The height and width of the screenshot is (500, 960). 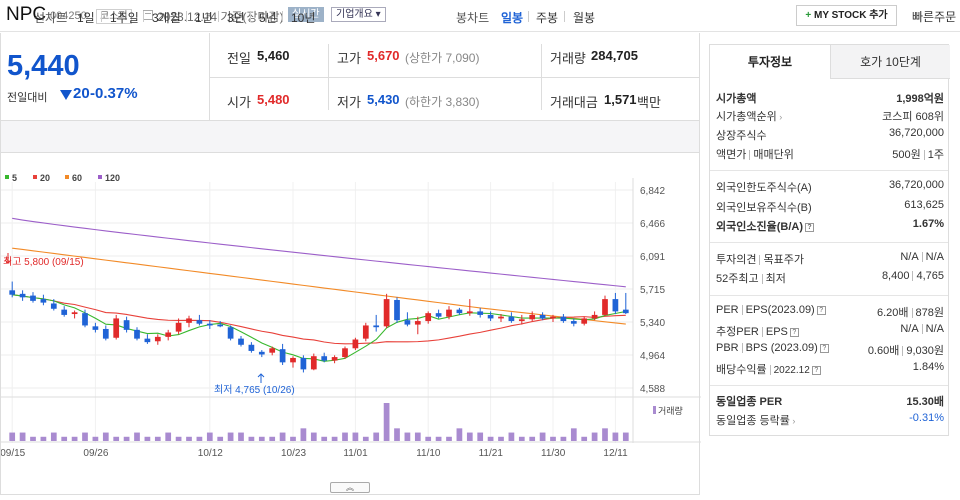 I want to click on x-tick-label: 11/30, so click(x=553, y=453).